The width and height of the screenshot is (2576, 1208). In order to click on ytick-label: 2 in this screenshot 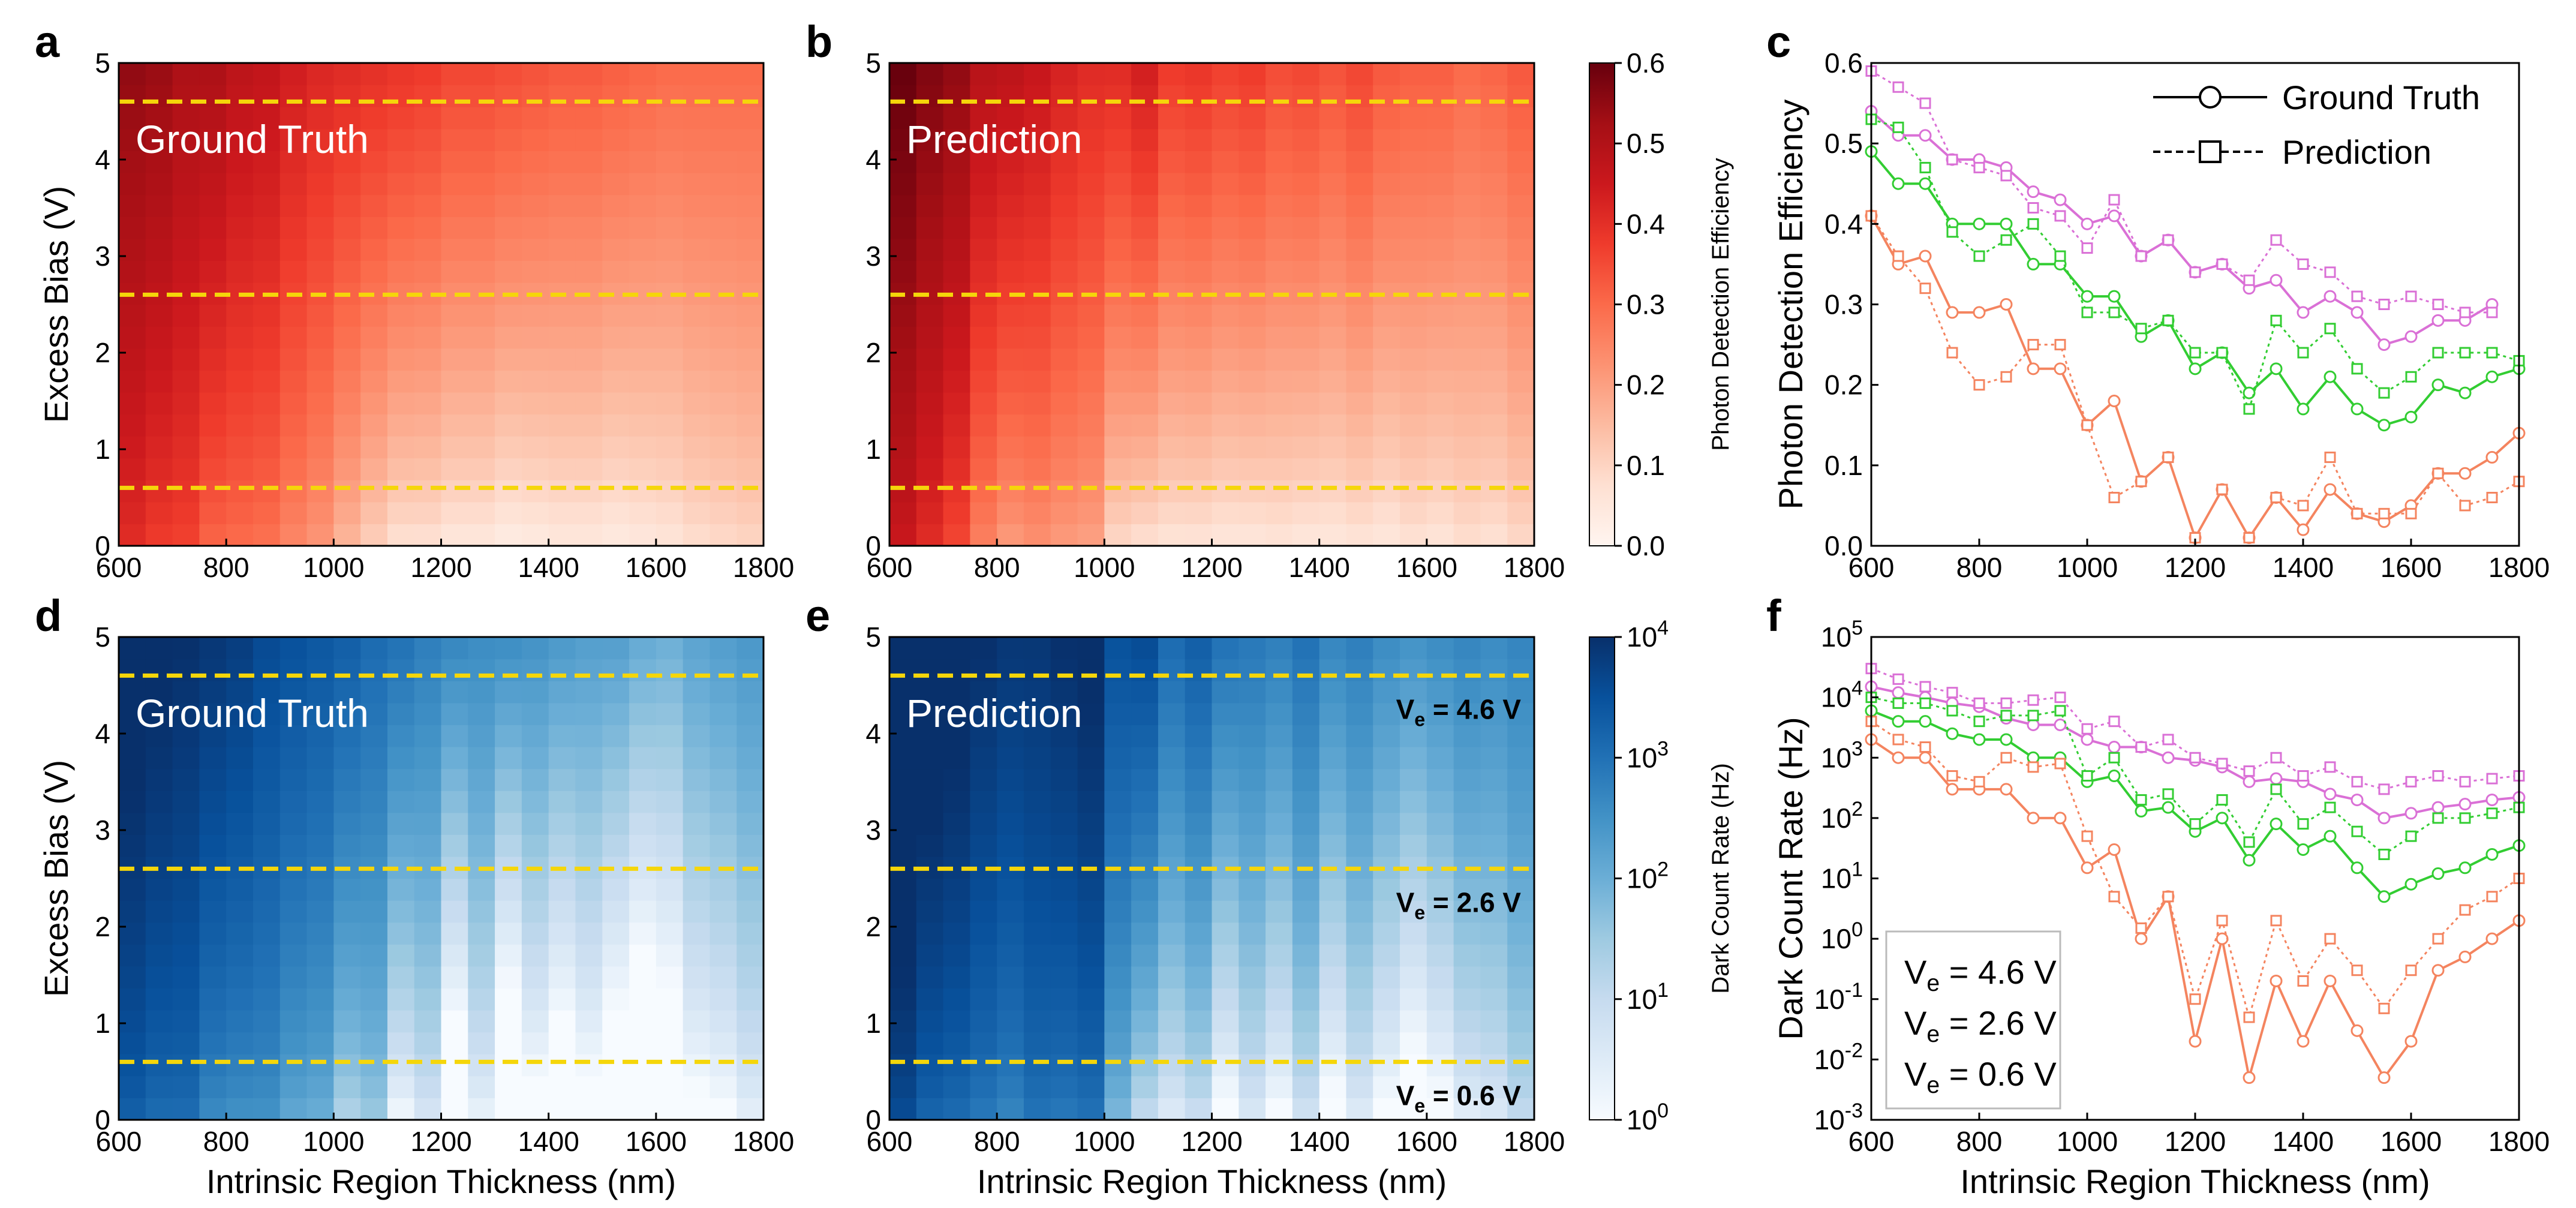, I will do `click(103, 352)`.